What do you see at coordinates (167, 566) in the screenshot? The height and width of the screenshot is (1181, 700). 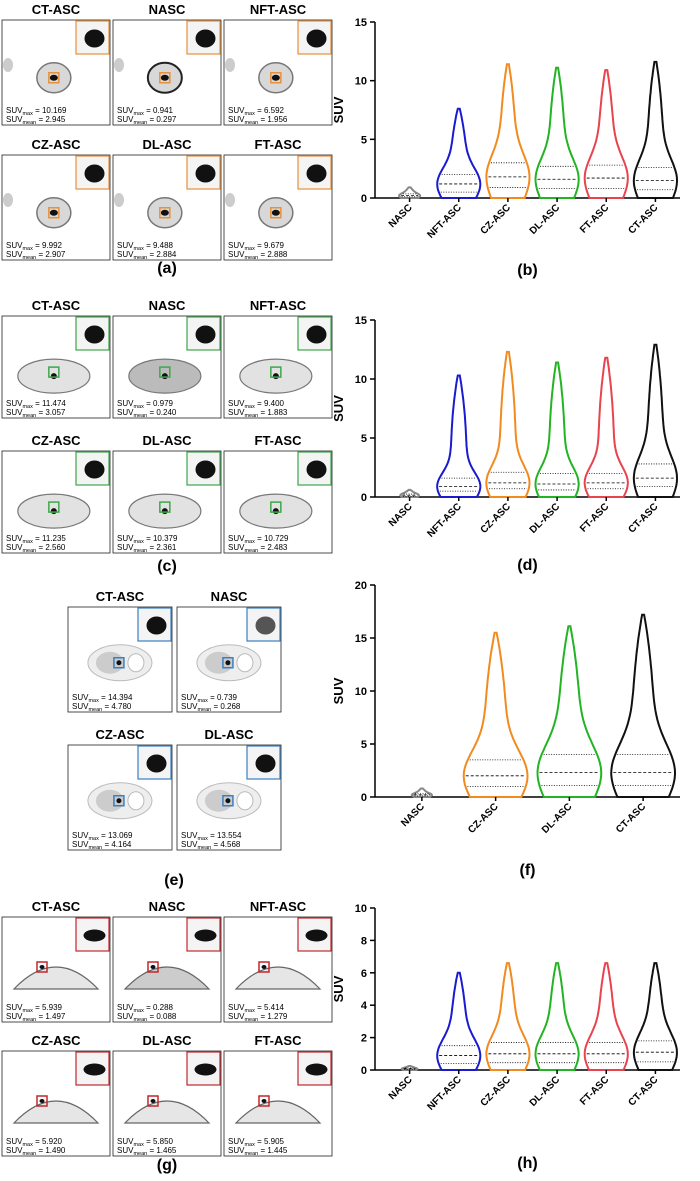 I see `panel-label: (c)` at bounding box center [167, 566].